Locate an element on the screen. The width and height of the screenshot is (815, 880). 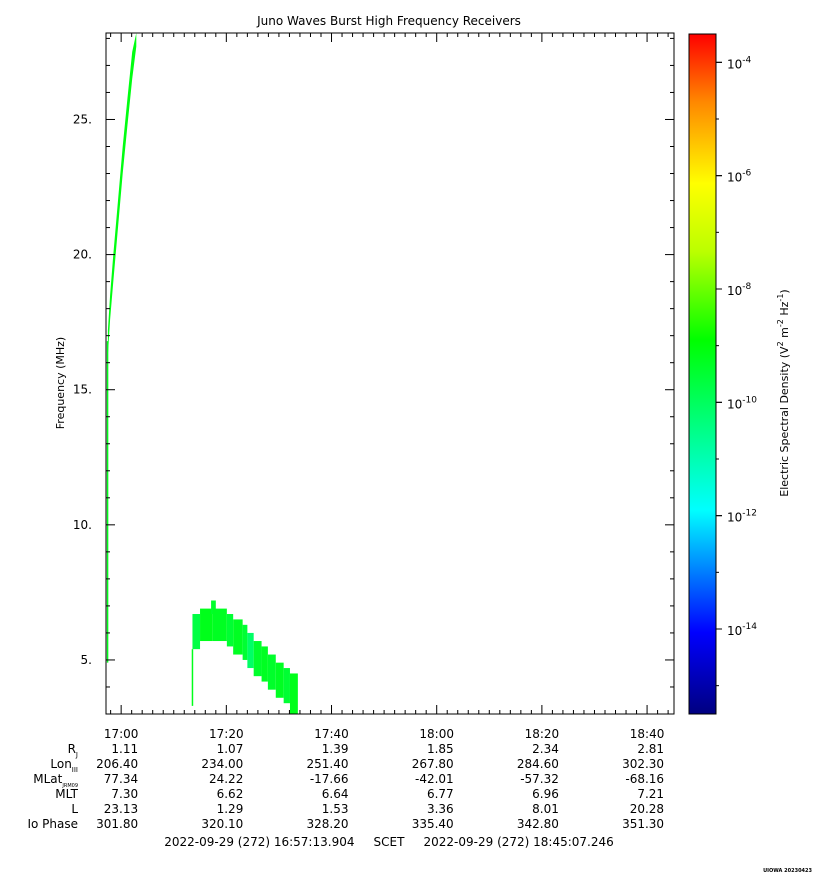
ephemeris-value: 7.21 is located at coordinates (650, 794).